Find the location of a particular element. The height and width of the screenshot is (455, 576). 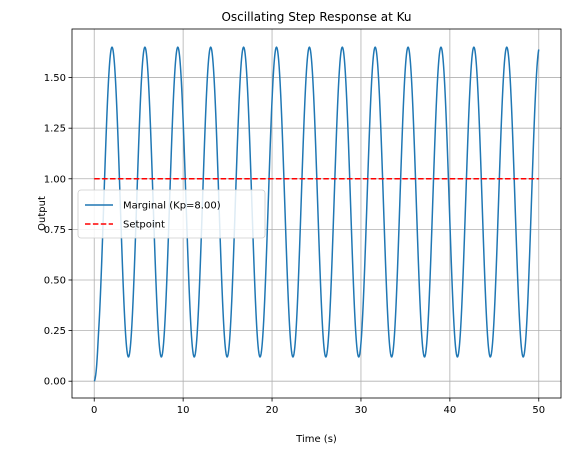

x-tick-label: 10 is located at coordinates (183, 410).